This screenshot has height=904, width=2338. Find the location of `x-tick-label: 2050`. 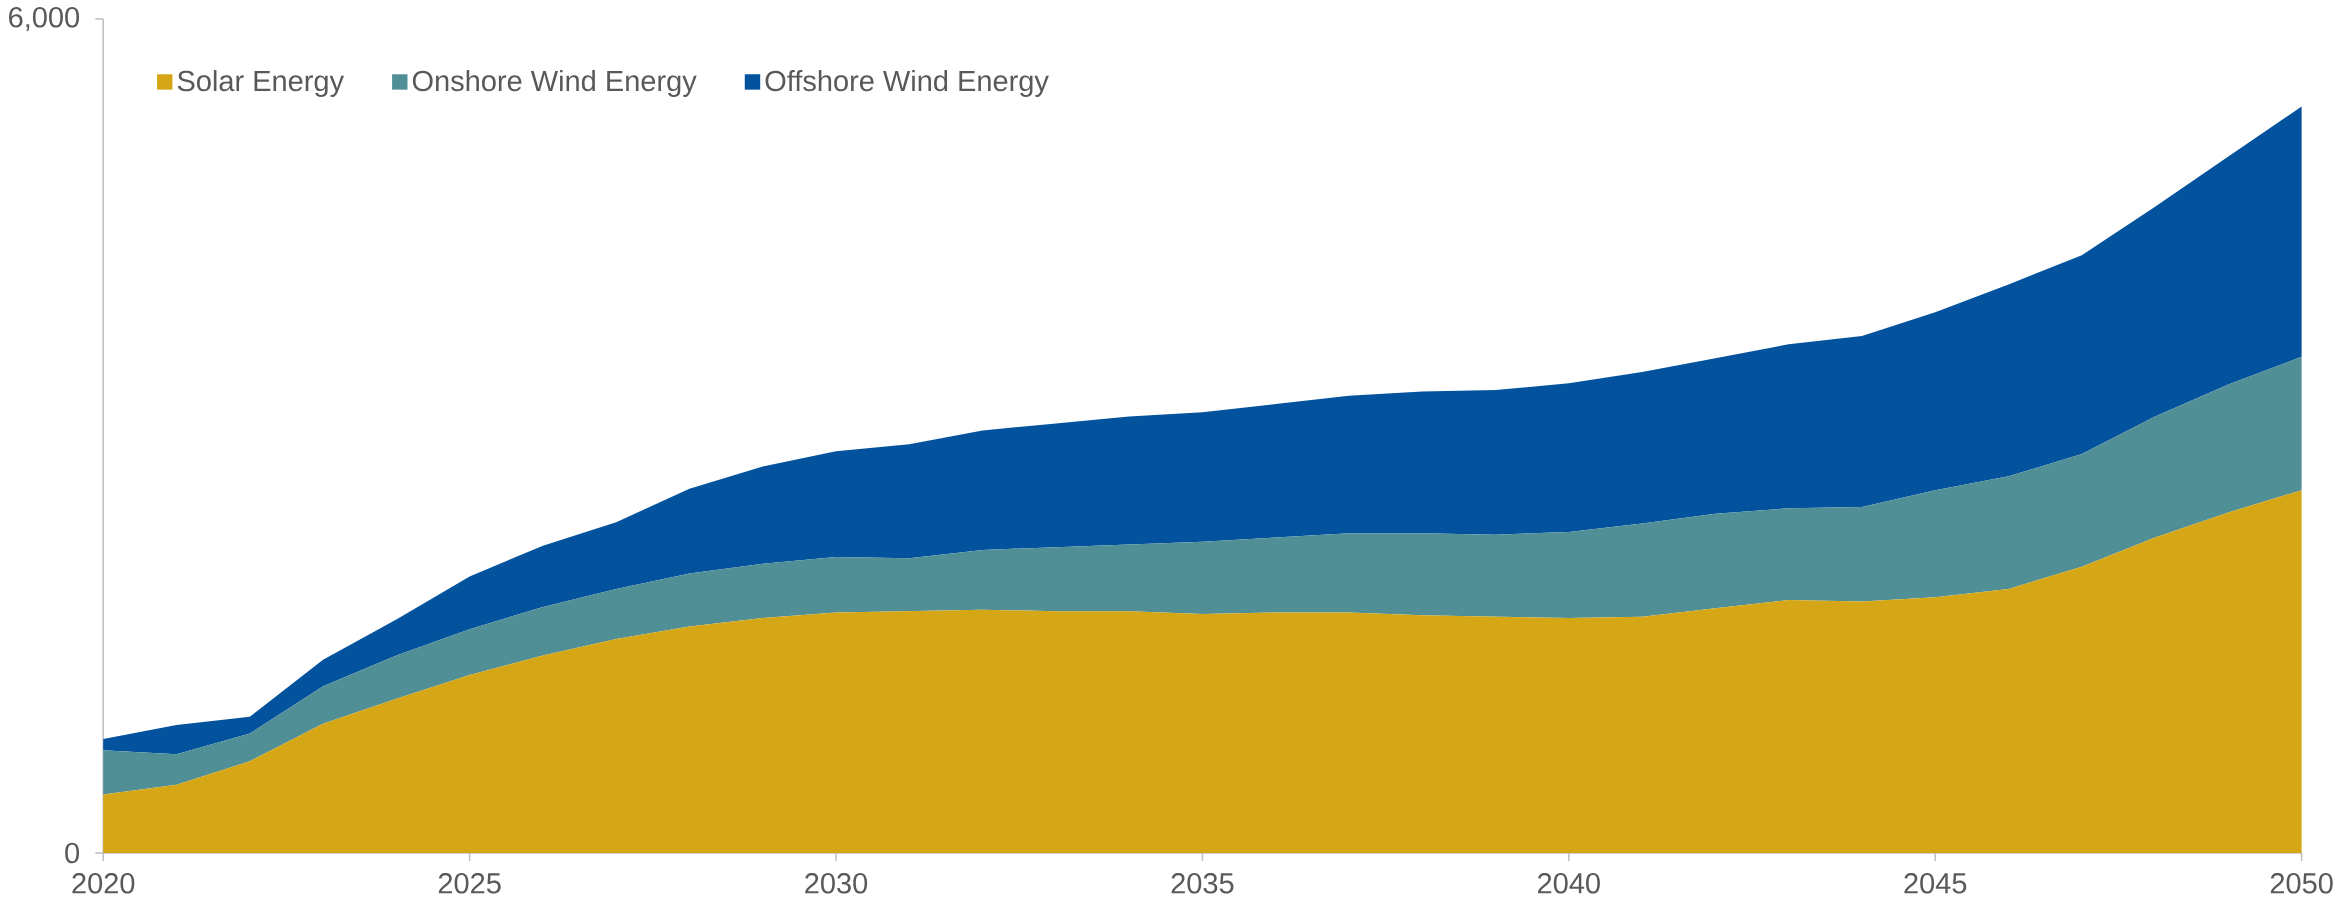

x-tick-label: 2050 is located at coordinates (2301, 883).